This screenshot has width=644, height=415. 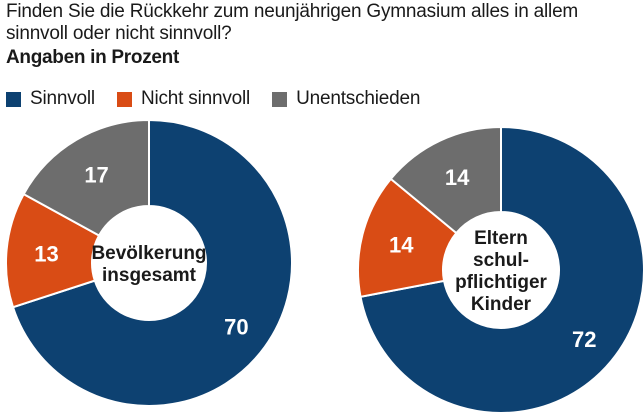 What do you see at coordinates (46, 253) in the screenshot?
I see `value-label-nicht-sinnvoll-1: 13` at bounding box center [46, 253].